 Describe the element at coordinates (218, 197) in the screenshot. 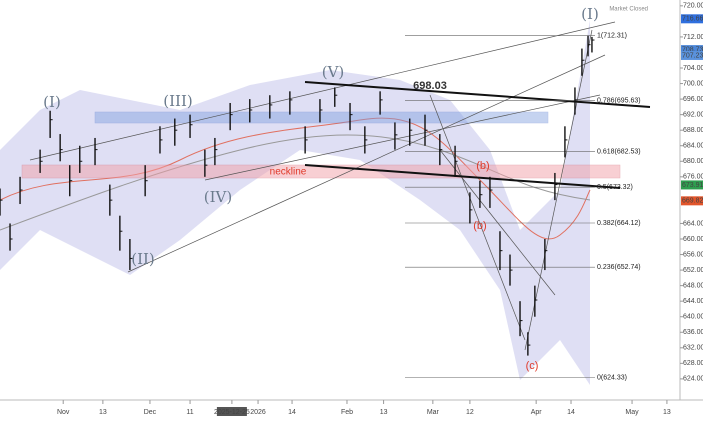

I see `wave-label: (IV)` at that location.